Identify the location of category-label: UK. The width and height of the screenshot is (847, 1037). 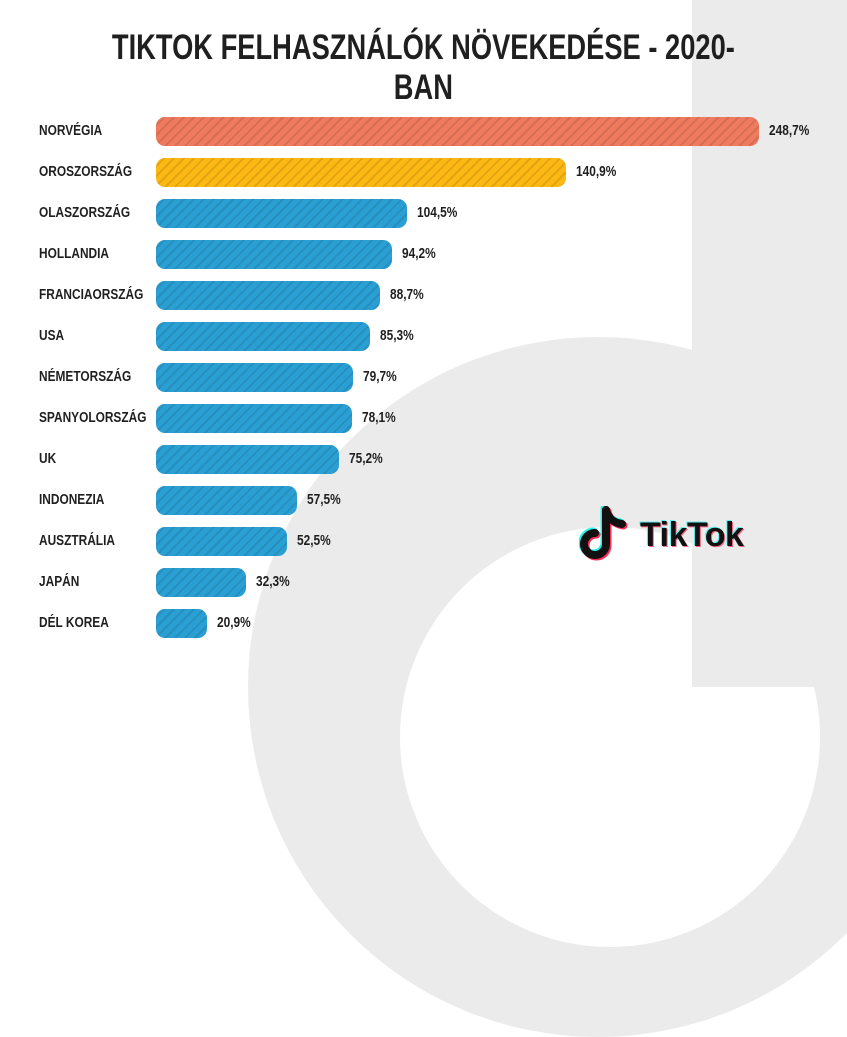
(48, 459).